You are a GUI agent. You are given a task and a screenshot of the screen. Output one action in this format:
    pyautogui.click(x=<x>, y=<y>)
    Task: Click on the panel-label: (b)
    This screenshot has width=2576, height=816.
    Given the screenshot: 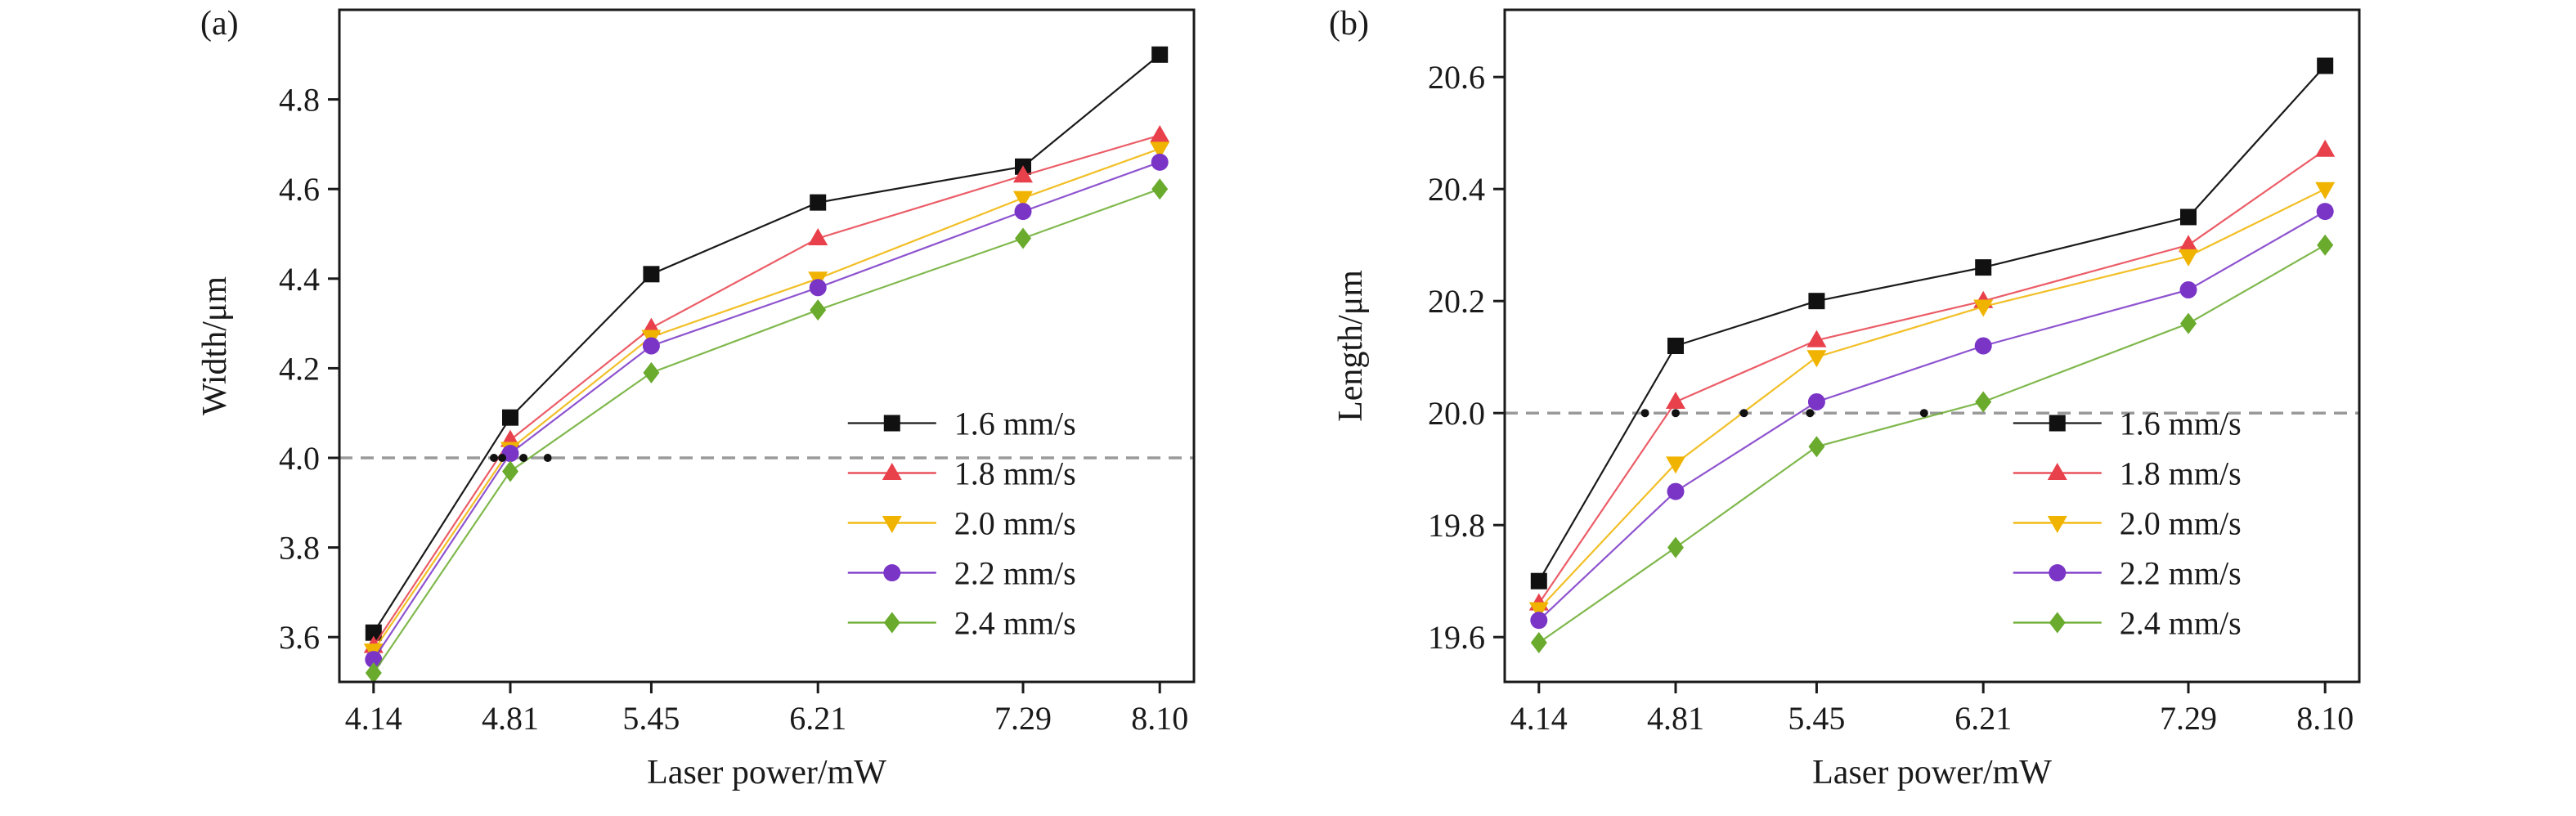 What is the action you would take?
    pyautogui.click(x=1349, y=24)
    